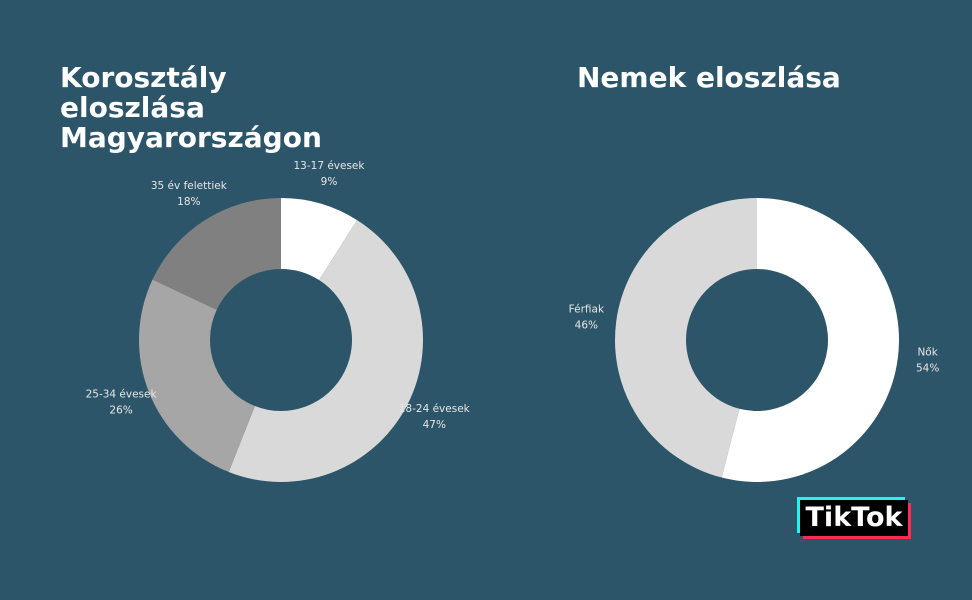 The width and height of the screenshot is (972, 600). What do you see at coordinates (329, 182) in the screenshot?
I see `slice-value-label: 9%` at bounding box center [329, 182].